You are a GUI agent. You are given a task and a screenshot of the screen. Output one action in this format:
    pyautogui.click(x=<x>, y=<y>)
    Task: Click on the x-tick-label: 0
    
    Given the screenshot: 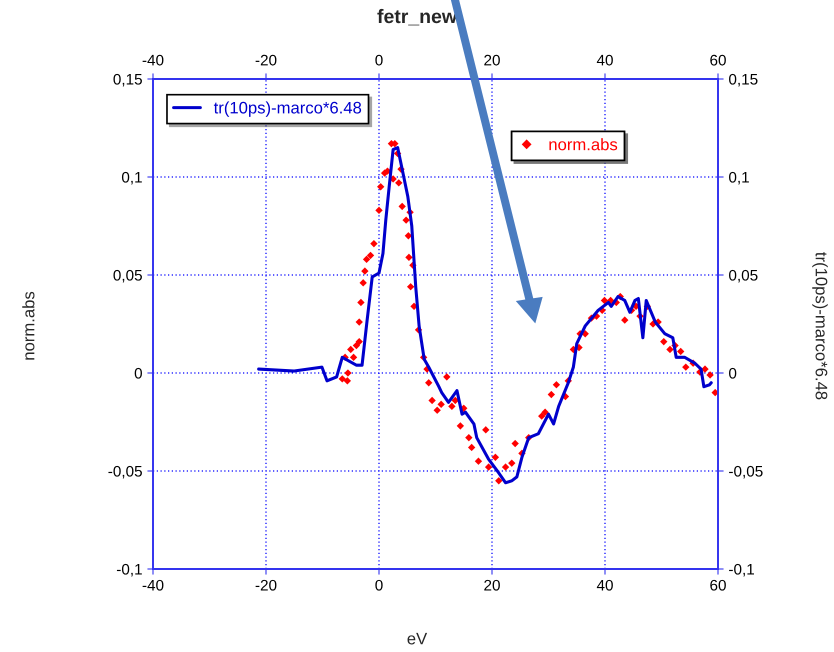 What is the action you would take?
    pyautogui.click(x=379, y=585)
    